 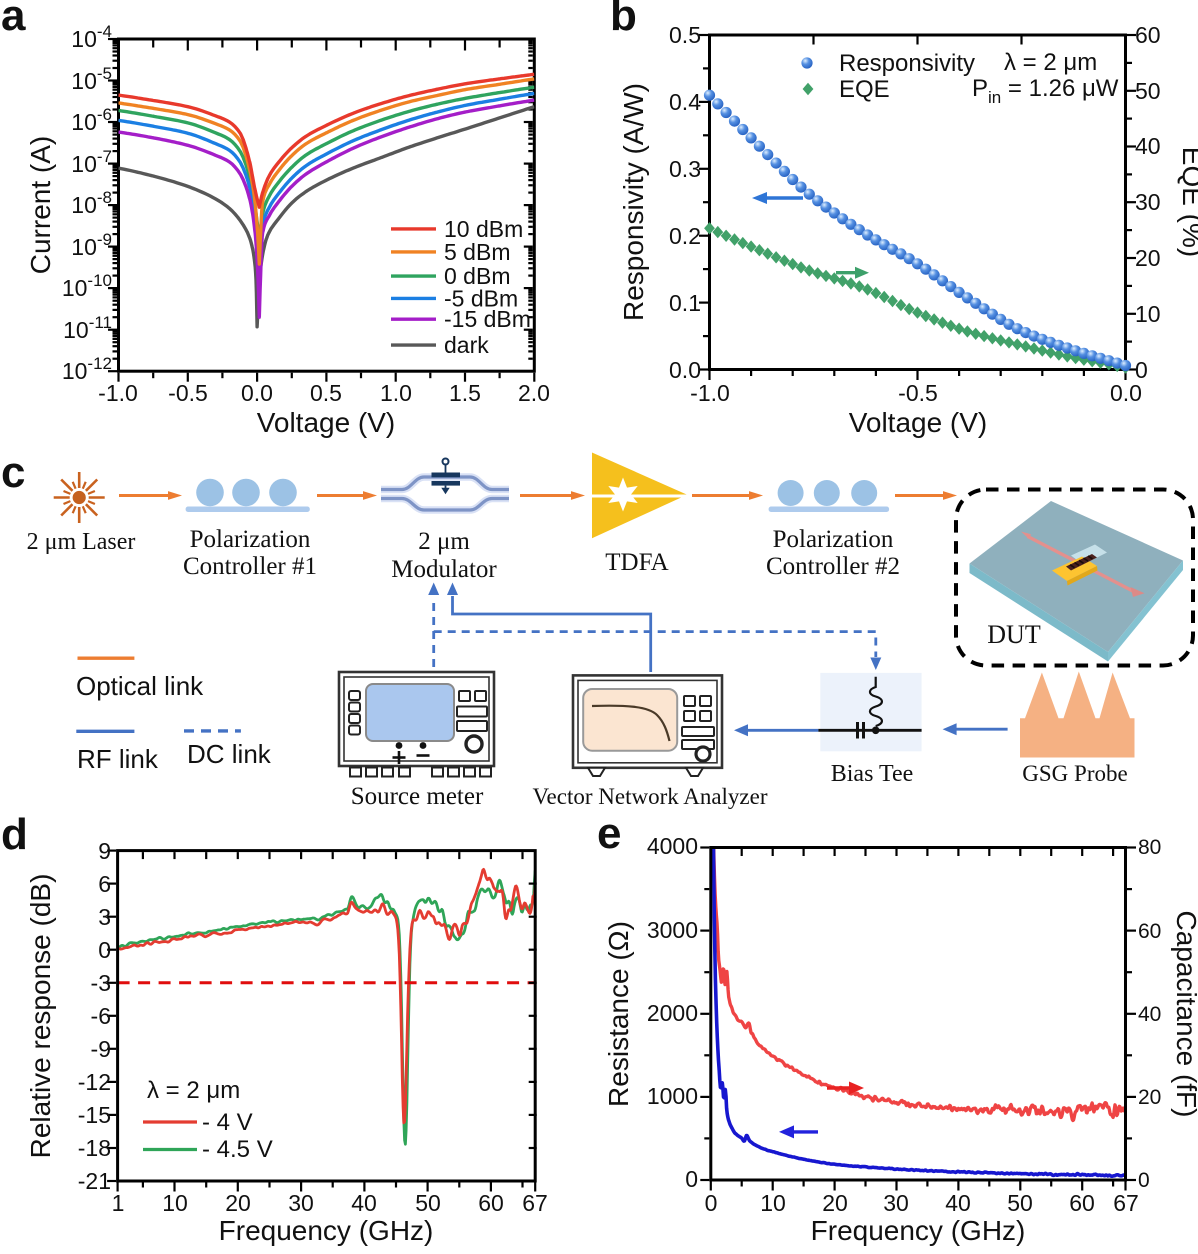 I want to click on svg-text: 2 μm, so click(x=444, y=541).